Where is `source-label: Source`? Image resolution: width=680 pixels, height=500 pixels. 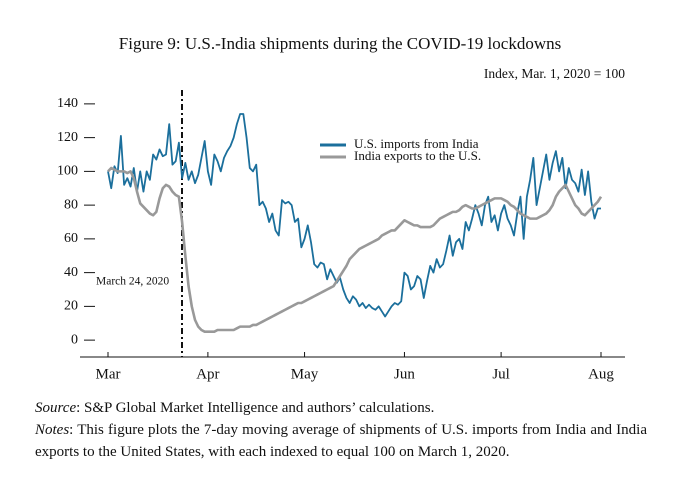
source-label: Source is located at coordinates (56, 408).